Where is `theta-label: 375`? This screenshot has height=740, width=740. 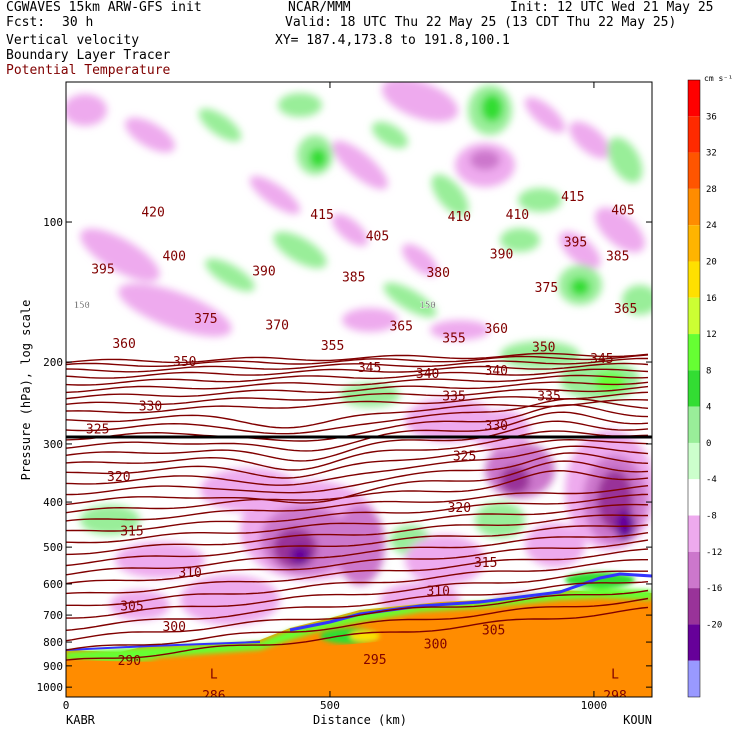 theta-label: 375 is located at coordinates (546, 288).